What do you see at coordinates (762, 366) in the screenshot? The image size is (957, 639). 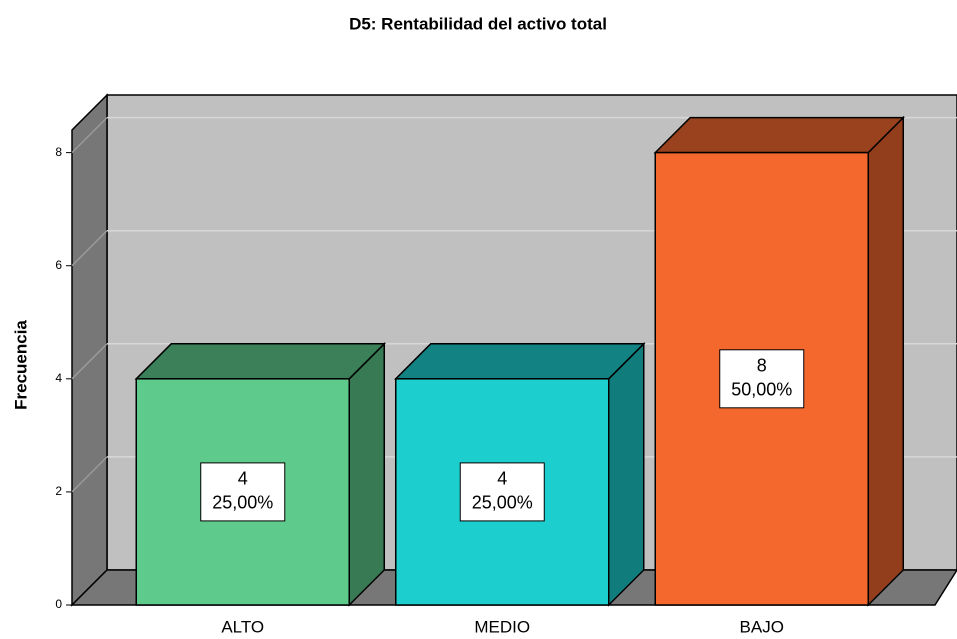 I see `value-label-count: 8` at bounding box center [762, 366].